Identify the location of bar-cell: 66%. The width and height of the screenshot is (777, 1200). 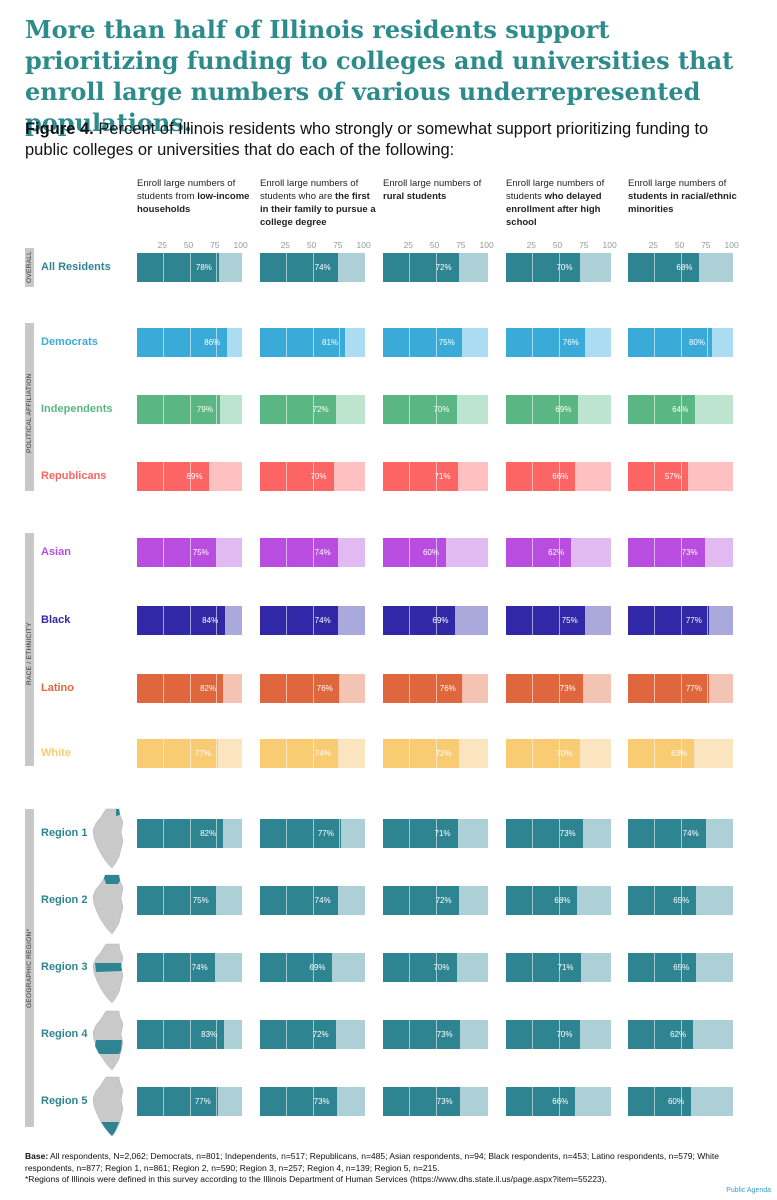
(558, 476).